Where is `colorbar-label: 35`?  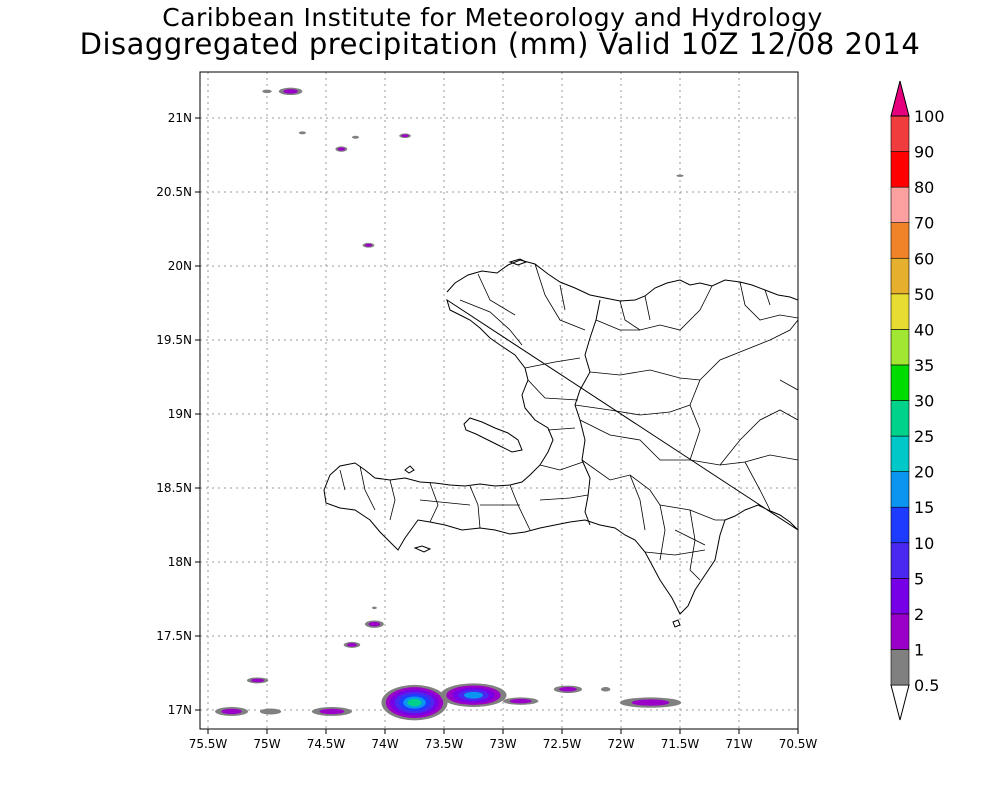 colorbar-label: 35 is located at coordinates (924, 365).